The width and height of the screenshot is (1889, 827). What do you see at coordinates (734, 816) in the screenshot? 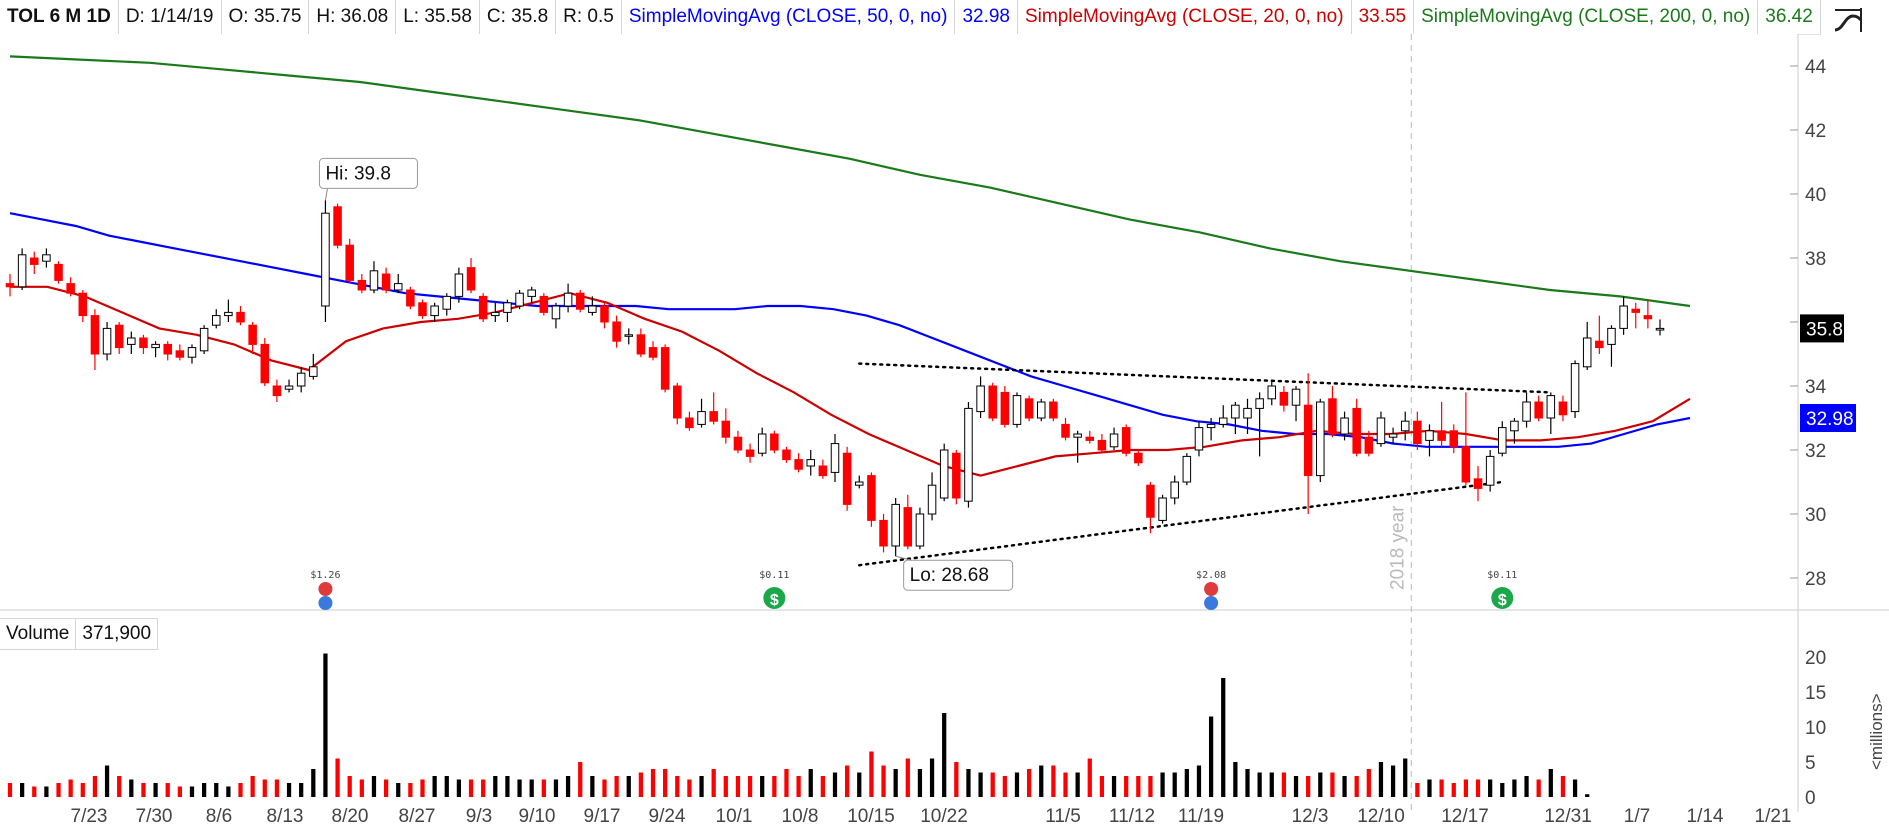
I see `date-tick-label: 10/1` at bounding box center [734, 816].